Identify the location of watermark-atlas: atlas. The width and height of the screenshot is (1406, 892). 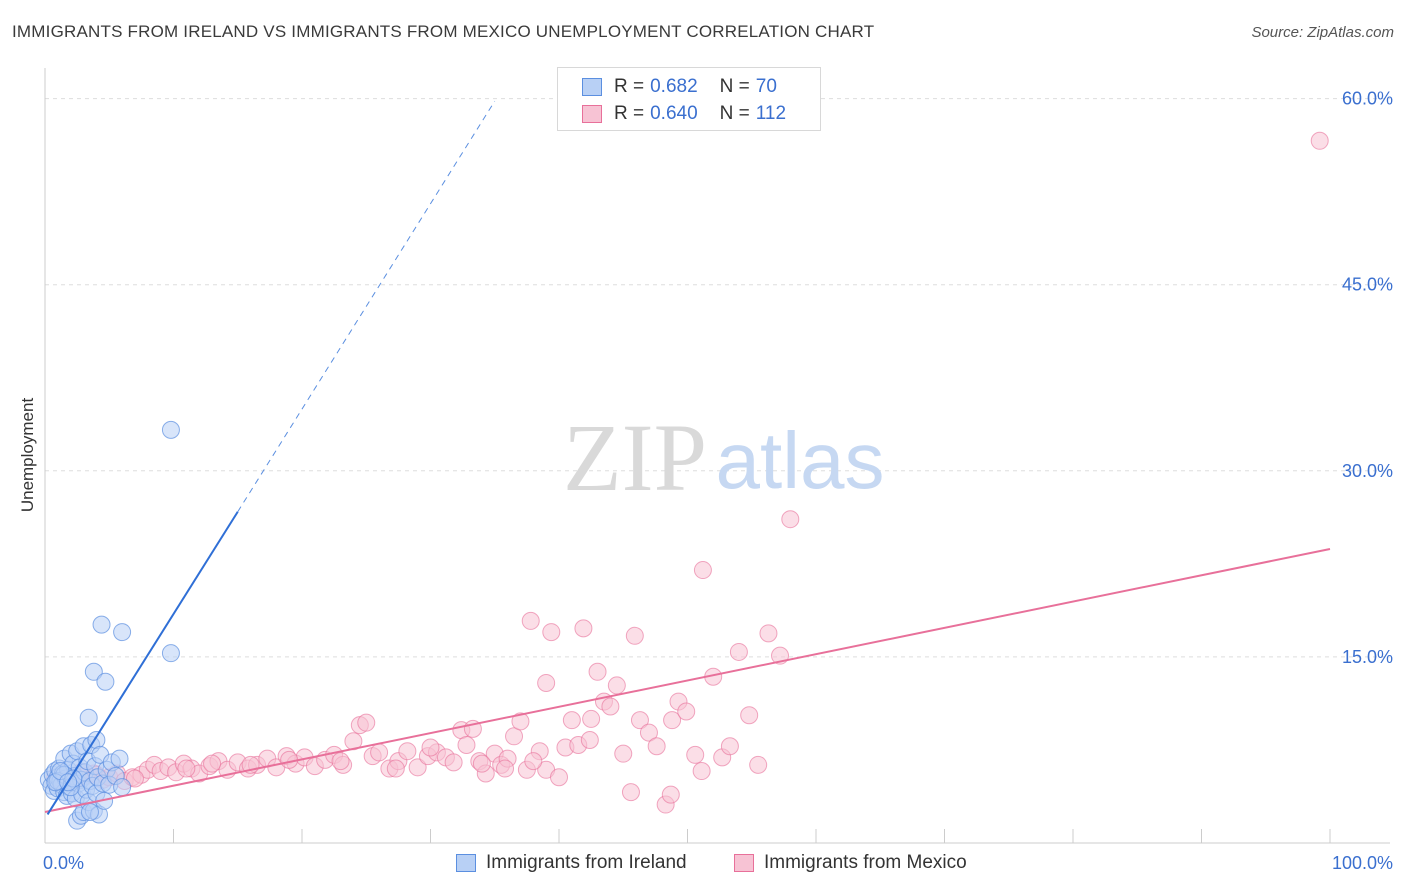
(800, 460).